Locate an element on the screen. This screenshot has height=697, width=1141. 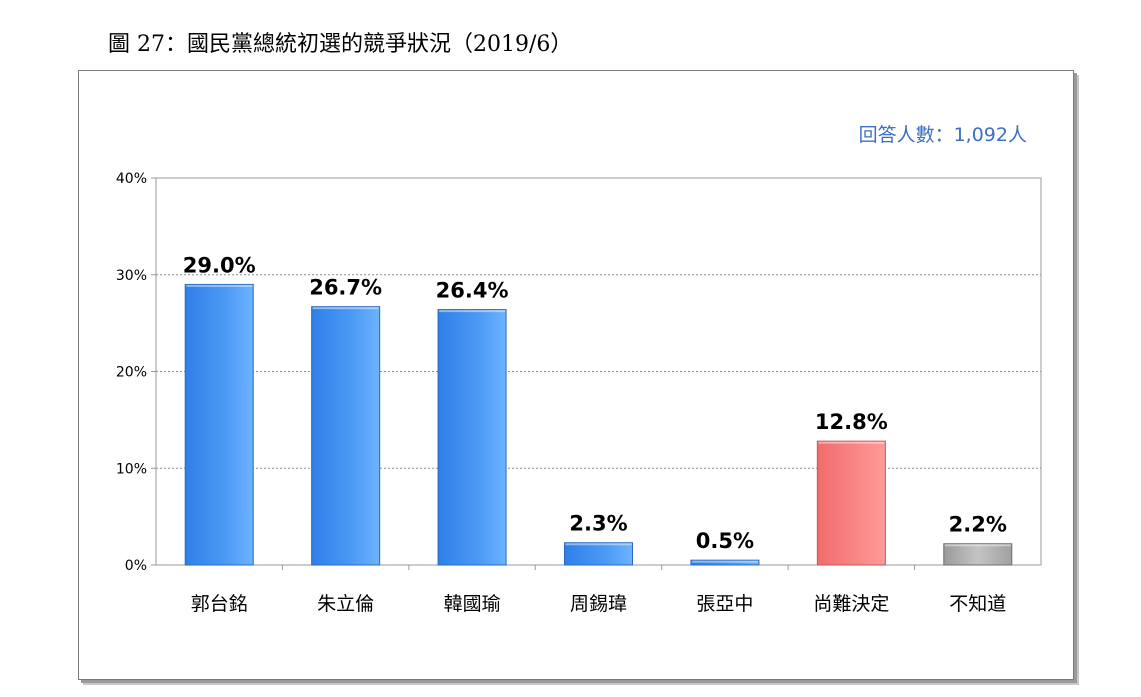
data-label: 12.8% is located at coordinates (851, 422).